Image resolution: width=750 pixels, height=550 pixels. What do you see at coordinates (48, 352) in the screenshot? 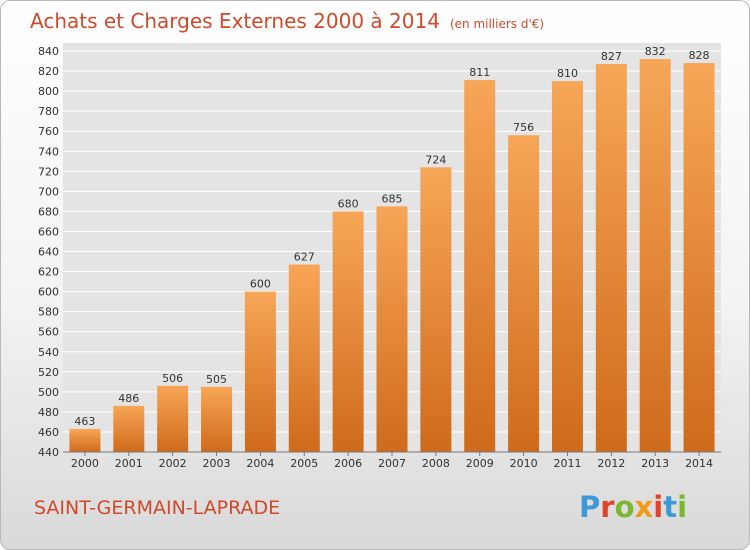
I see `y-tick-label: 540` at bounding box center [48, 352].